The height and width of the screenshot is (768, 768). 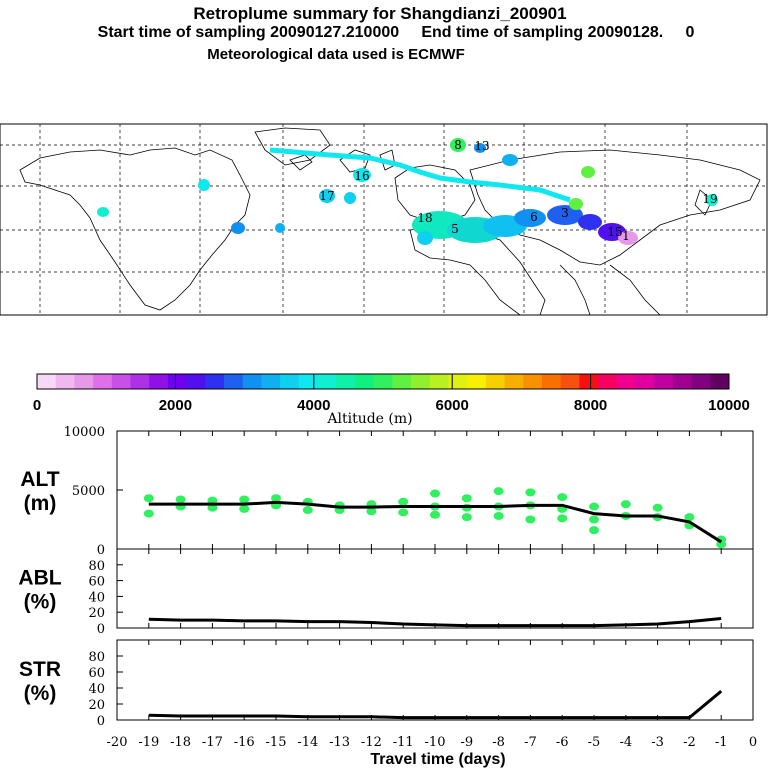 What do you see at coordinates (435, 622) in the screenshot?
I see `series-line` at bounding box center [435, 622].